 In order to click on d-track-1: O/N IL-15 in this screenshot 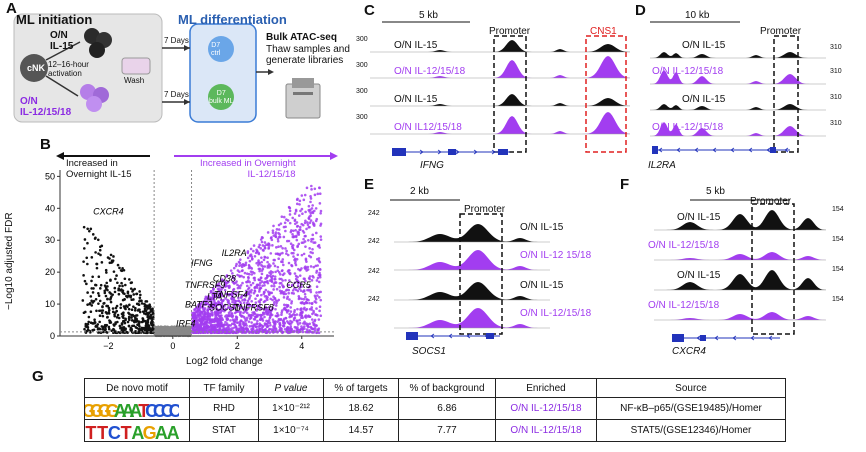, I will do `click(704, 45)`.